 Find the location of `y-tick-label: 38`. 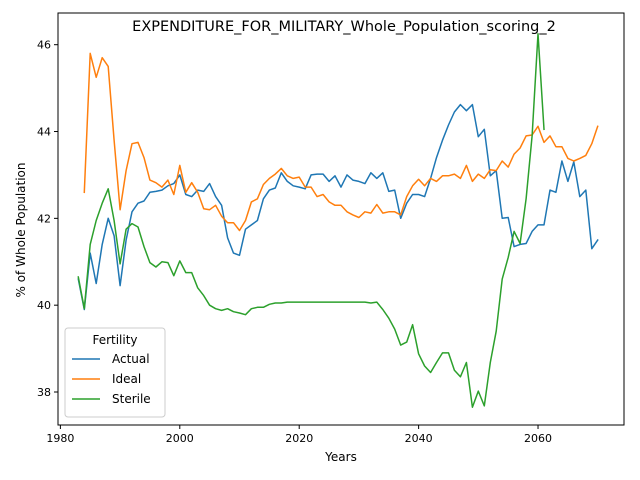

y-tick-label: 38 is located at coordinates (44, 392).